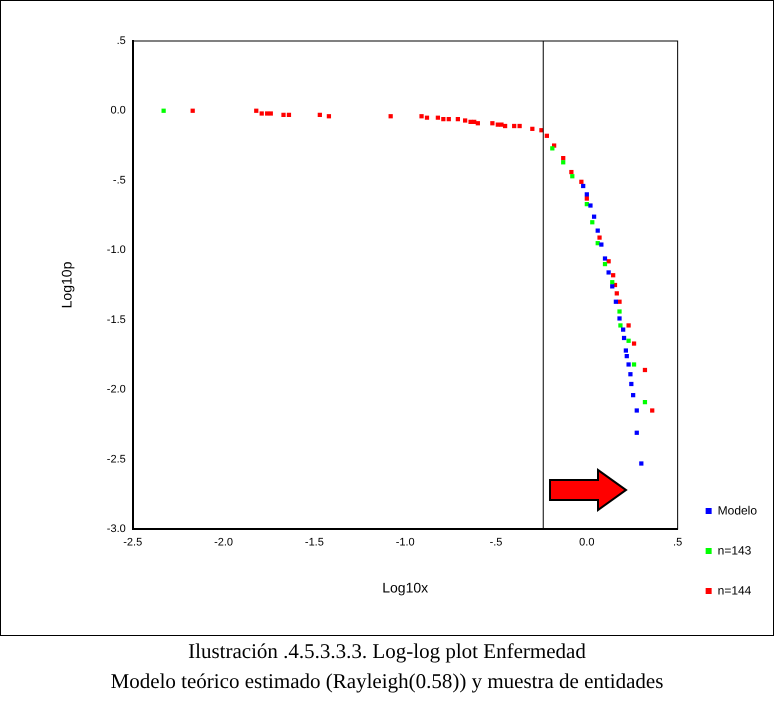 This screenshot has height=702, width=774. What do you see at coordinates (735, 550) in the screenshot?
I see `legend-label: n=143` at bounding box center [735, 550].